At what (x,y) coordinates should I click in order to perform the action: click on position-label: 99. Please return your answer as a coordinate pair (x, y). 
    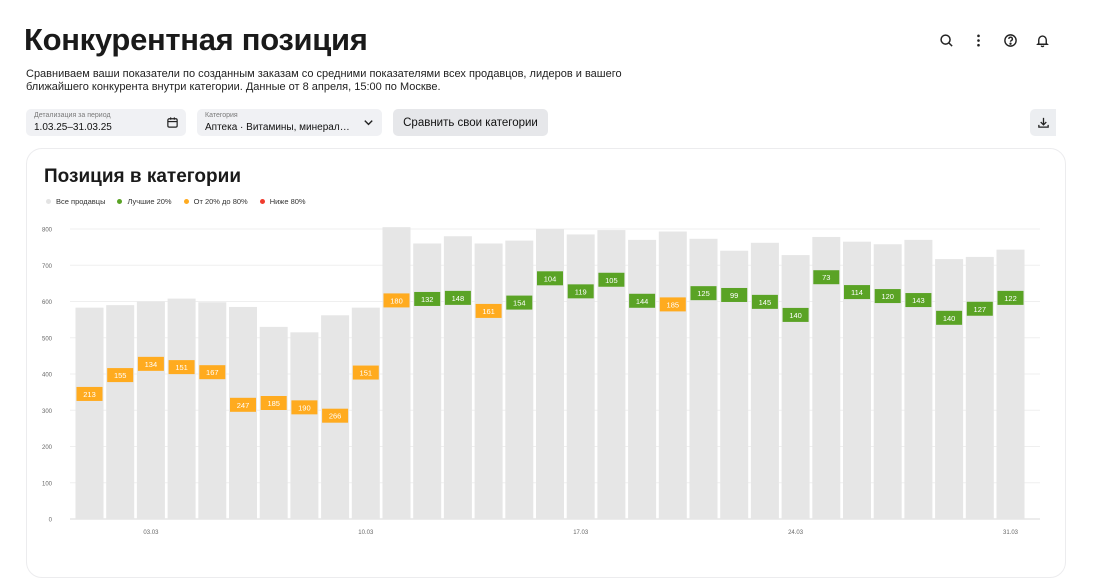
    Looking at the image, I should click on (734, 295).